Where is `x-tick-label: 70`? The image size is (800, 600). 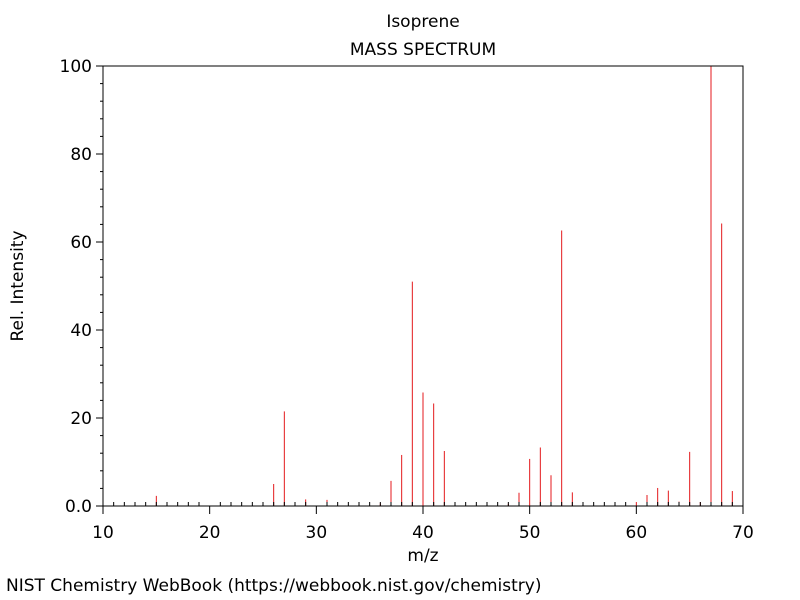 x-tick-label: 70 is located at coordinates (743, 533).